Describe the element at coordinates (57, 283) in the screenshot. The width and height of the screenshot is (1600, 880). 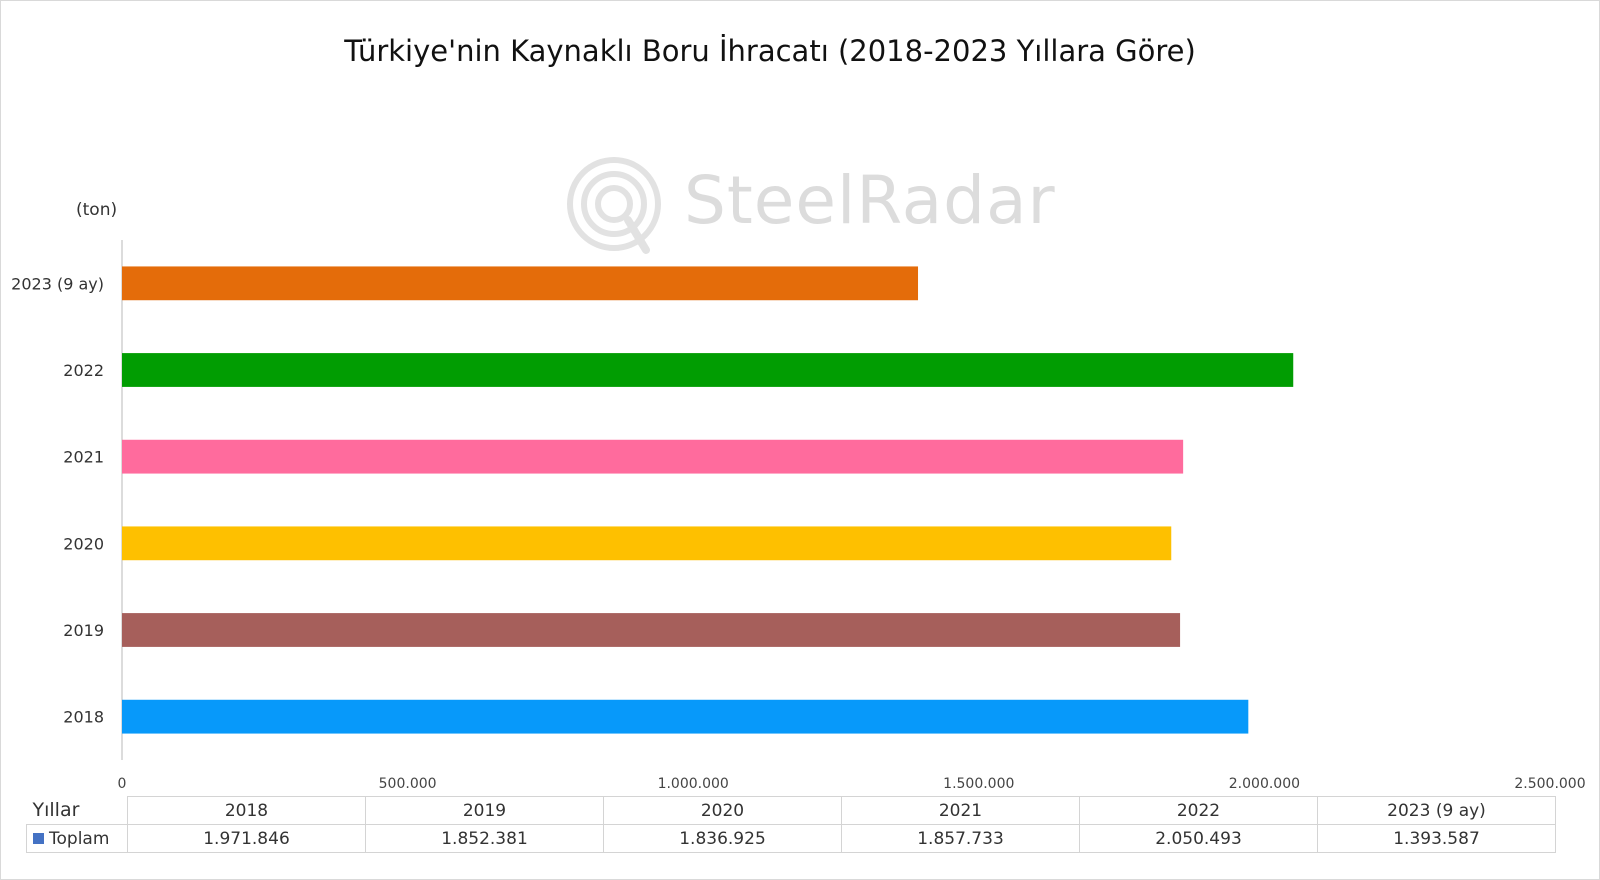
I see `category-label: 2023 (9 ay)` at that location.